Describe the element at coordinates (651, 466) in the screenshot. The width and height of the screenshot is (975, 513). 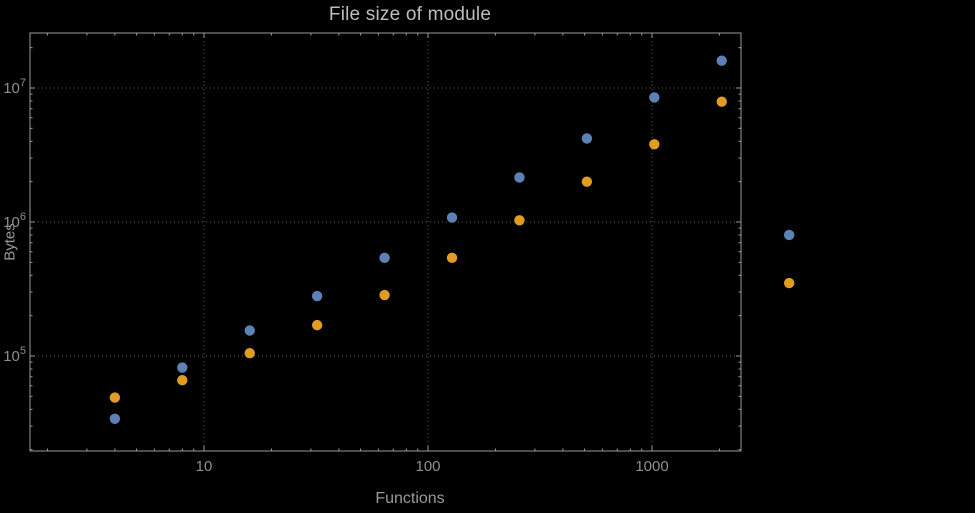
I see `x-tick-label: 1000` at that location.